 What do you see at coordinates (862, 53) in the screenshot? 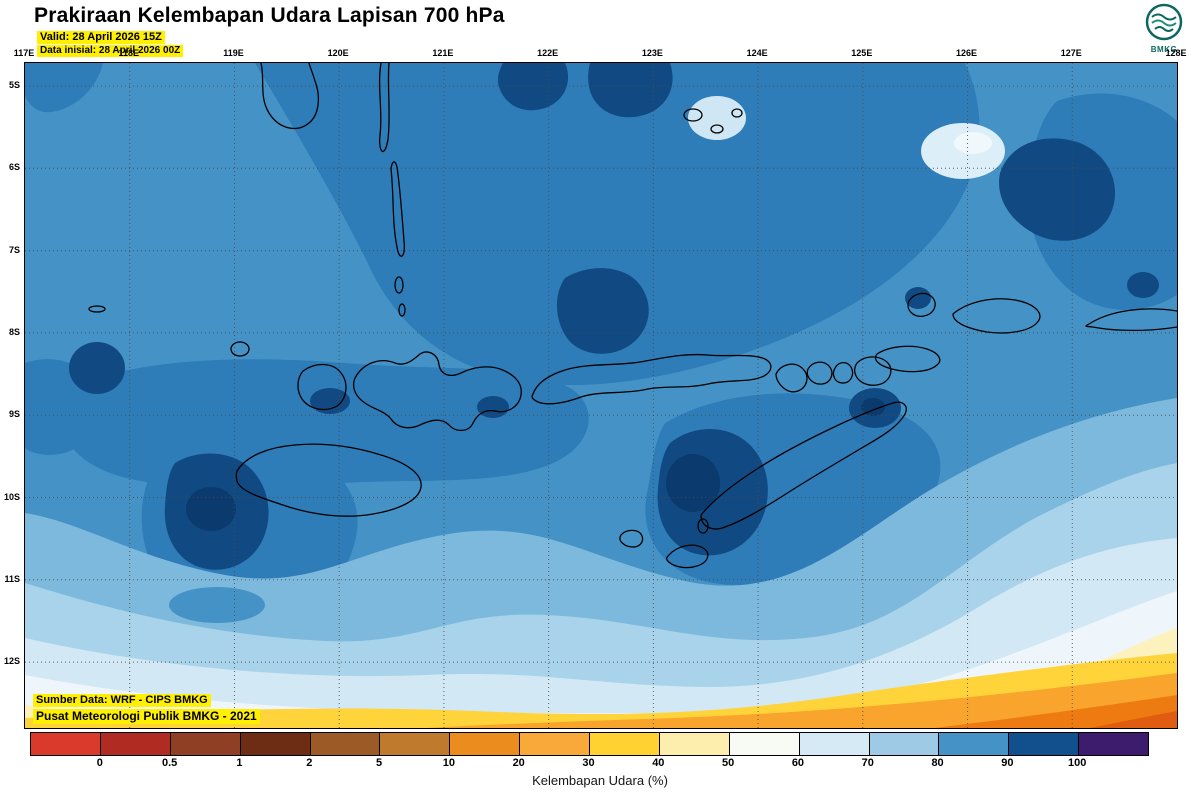
I see `lon-label: 125E` at bounding box center [862, 53].